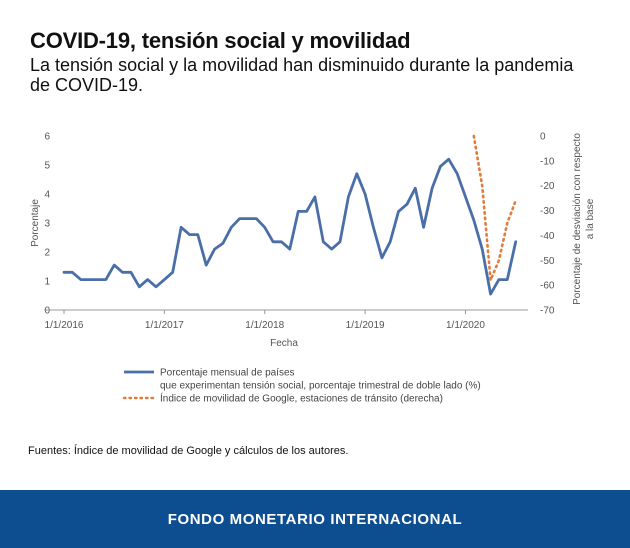  Describe the element at coordinates (547, 211) in the screenshot. I see `right-tick-label: -30` at that location.